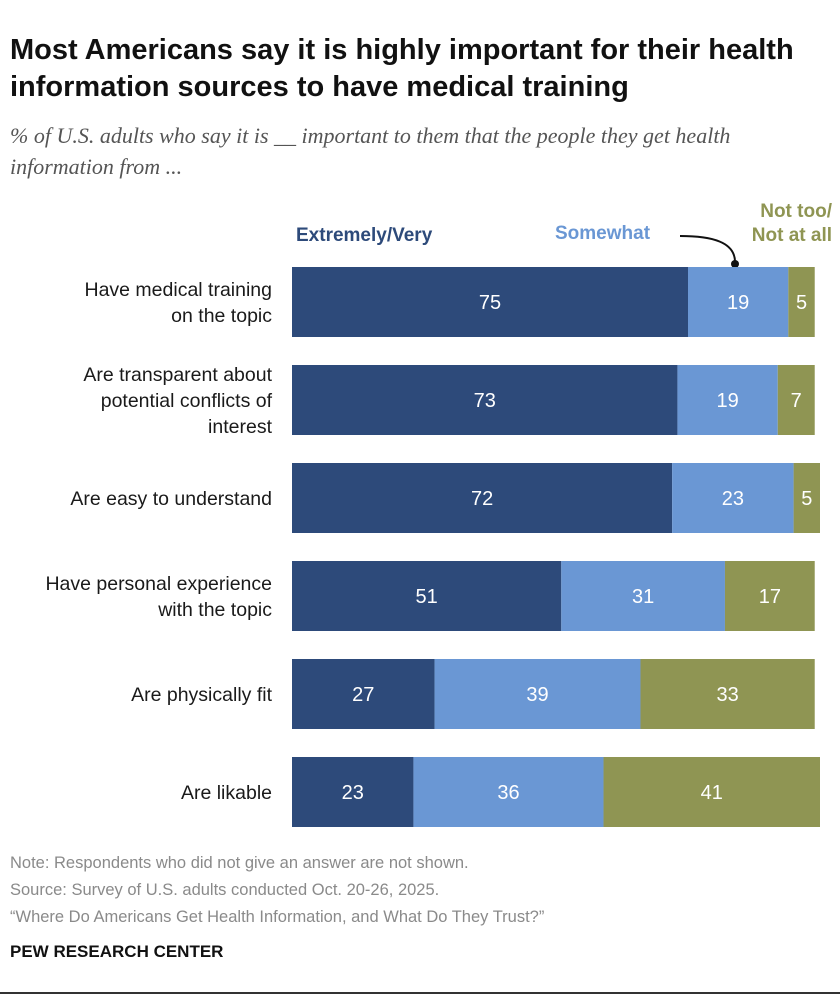  I want to click on bar-value-label: 75, so click(490, 303).